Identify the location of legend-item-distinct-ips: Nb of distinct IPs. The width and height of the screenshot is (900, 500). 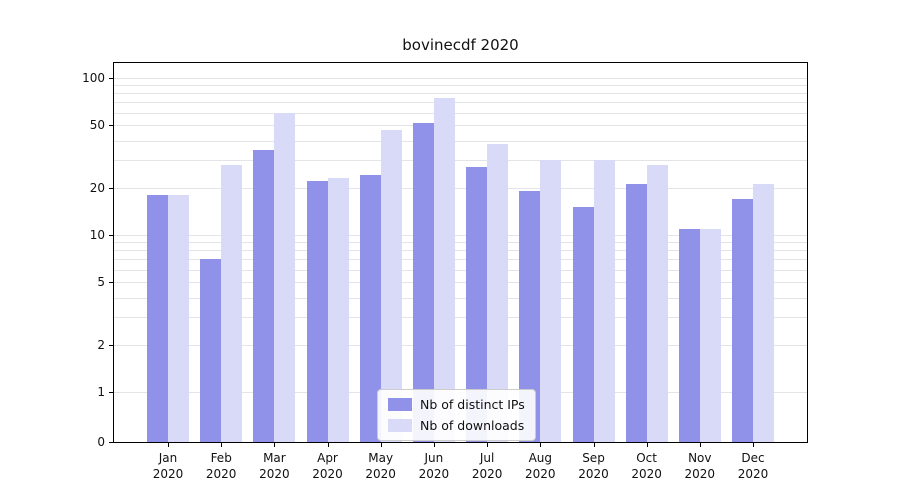
(456, 404).